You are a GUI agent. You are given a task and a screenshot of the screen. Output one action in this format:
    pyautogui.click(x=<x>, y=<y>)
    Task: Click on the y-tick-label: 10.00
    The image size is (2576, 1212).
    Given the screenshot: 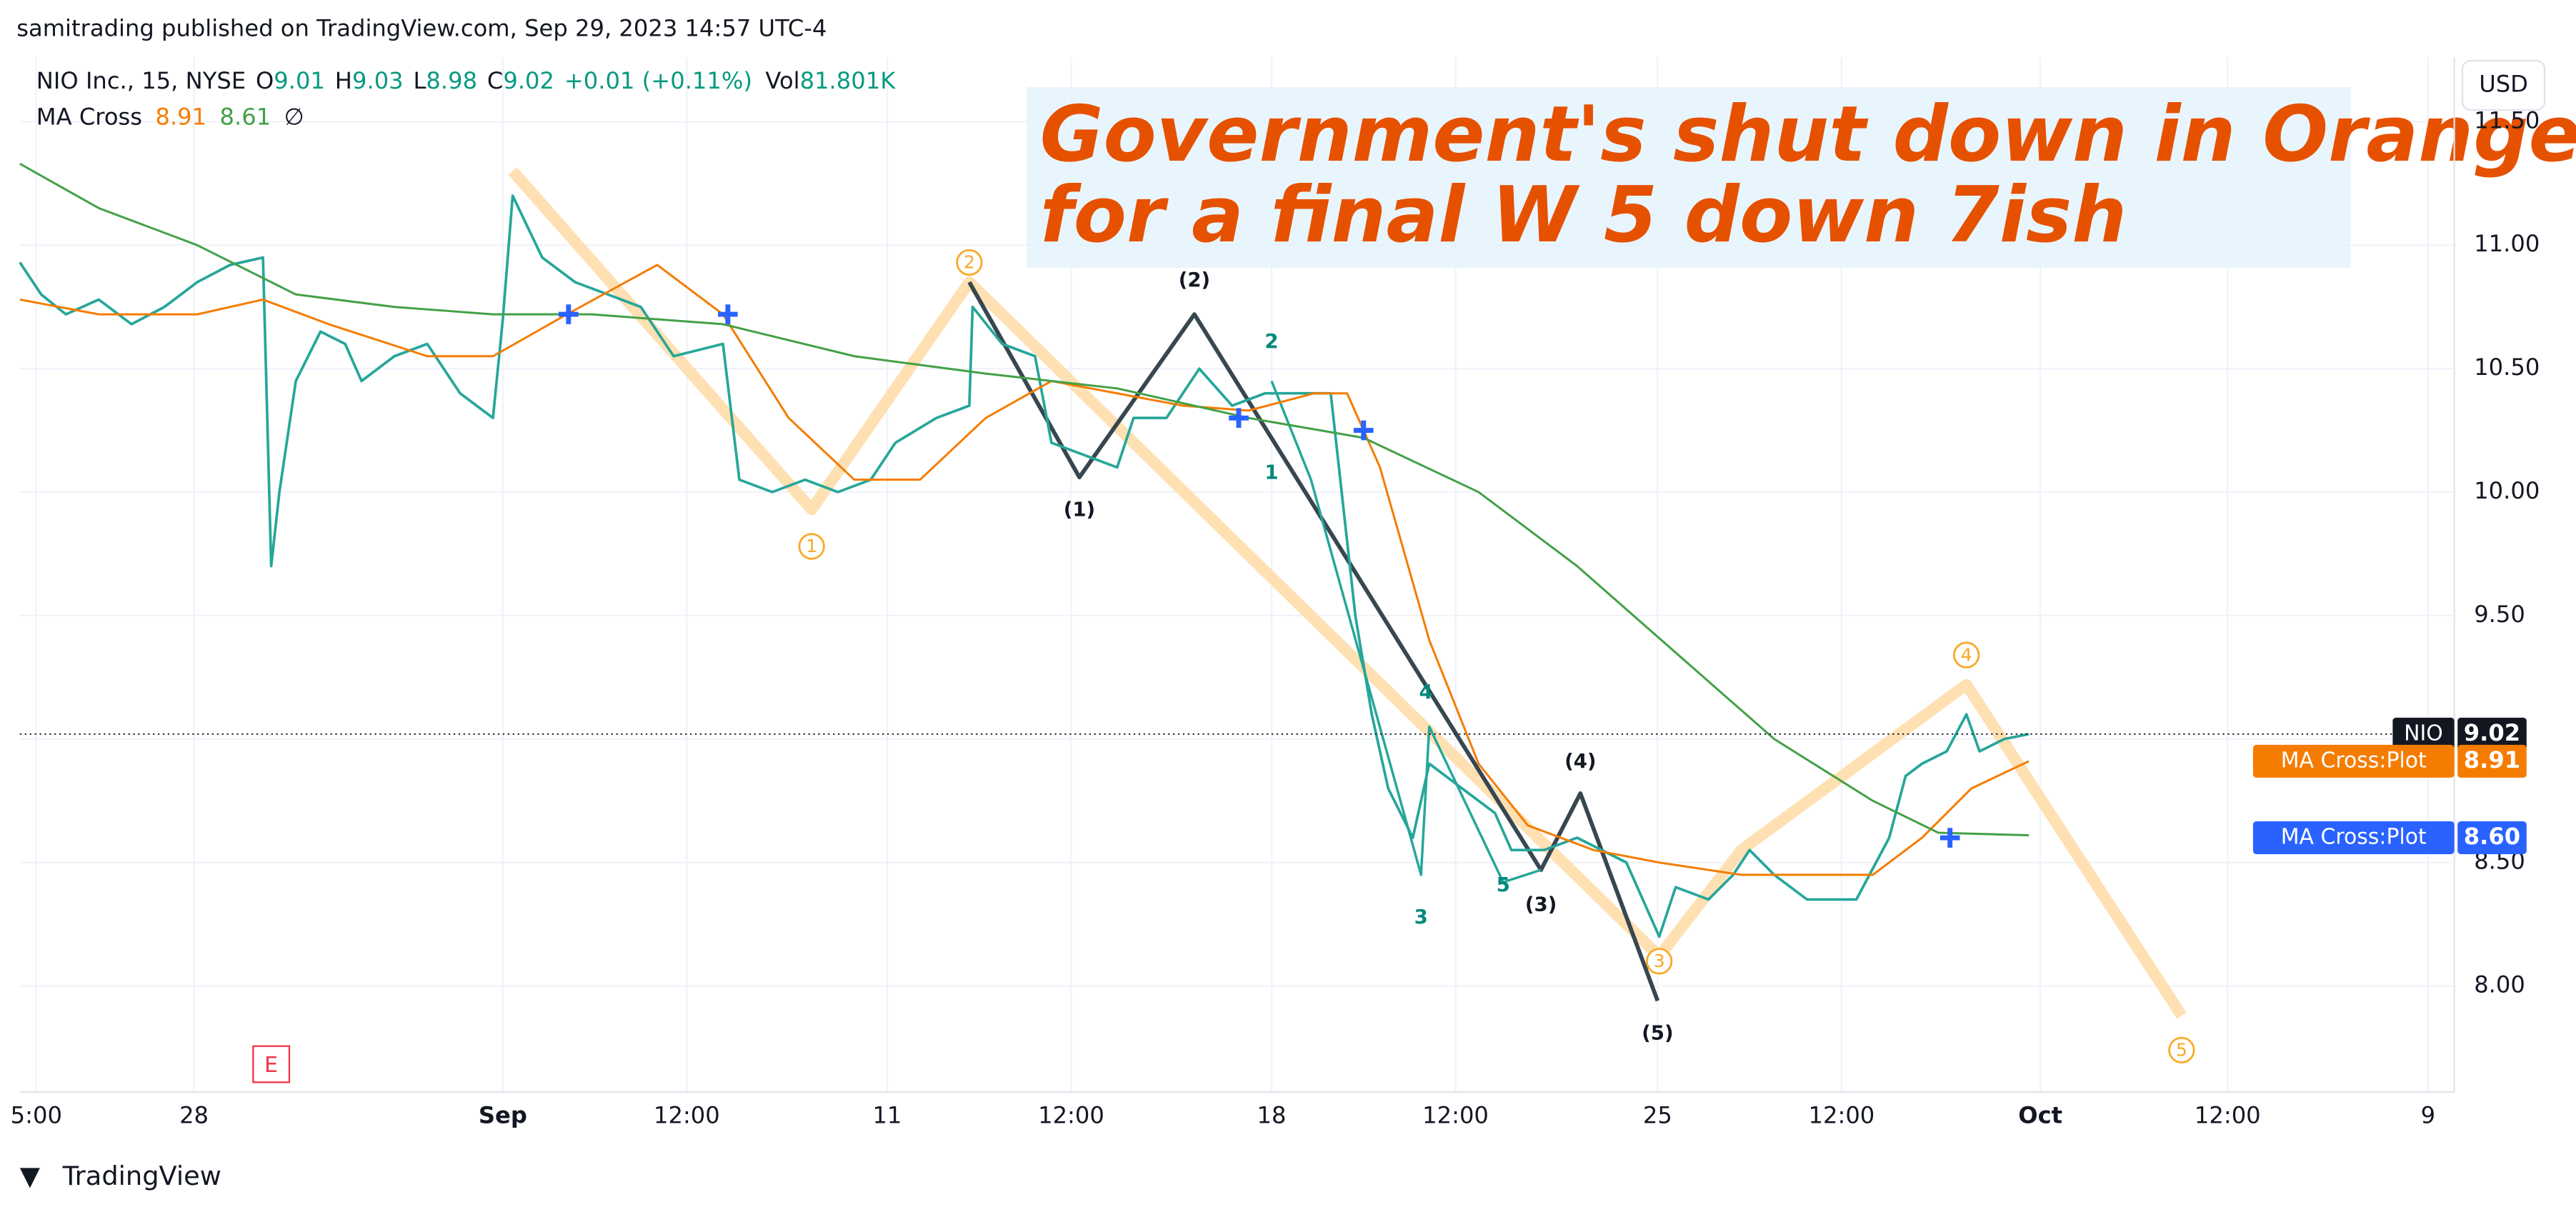 What is the action you would take?
    pyautogui.click(x=2507, y=491)
    